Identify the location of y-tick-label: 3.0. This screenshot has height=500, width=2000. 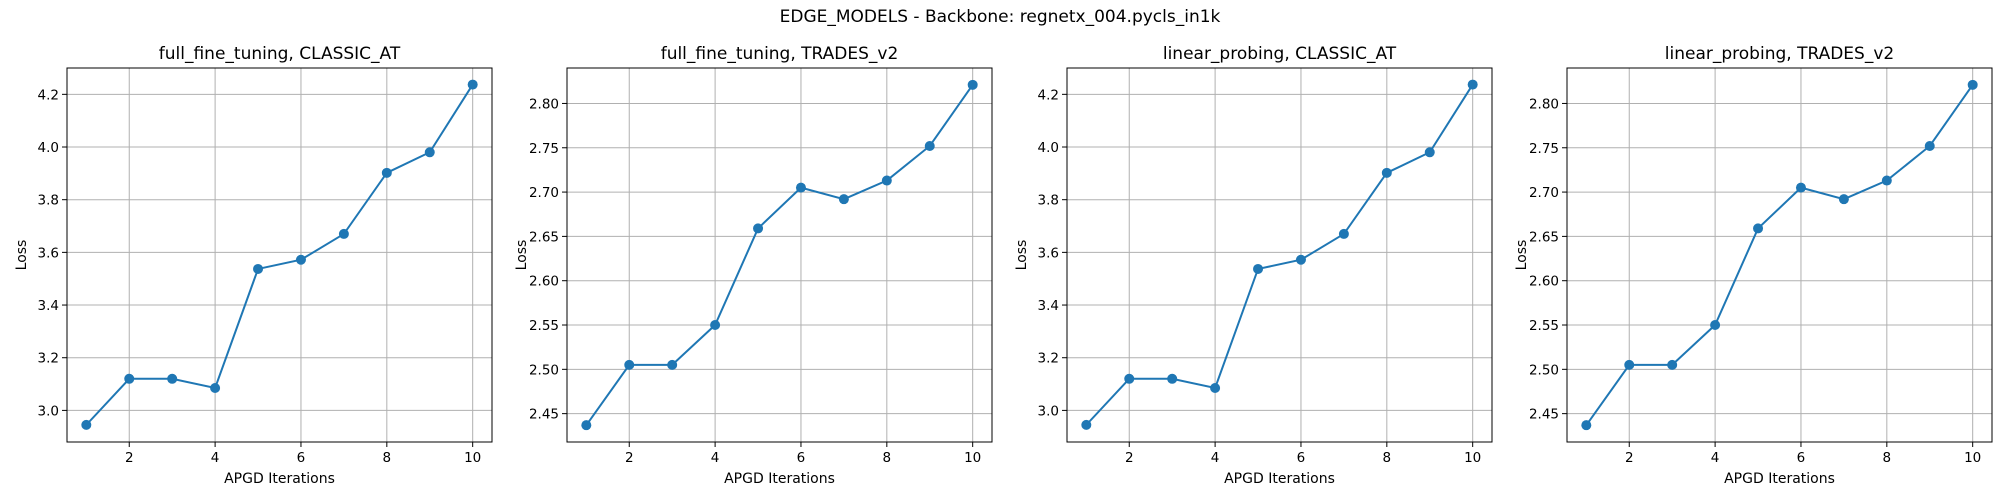
(1048, 411).